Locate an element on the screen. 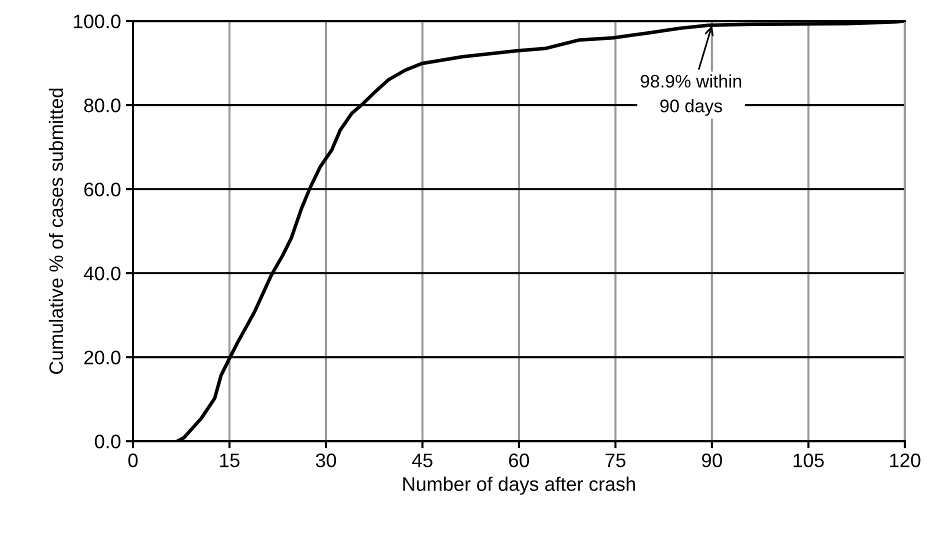 The image size is (930, 540). y-tick-label: 0.0 is located at coordinates (107, 441).